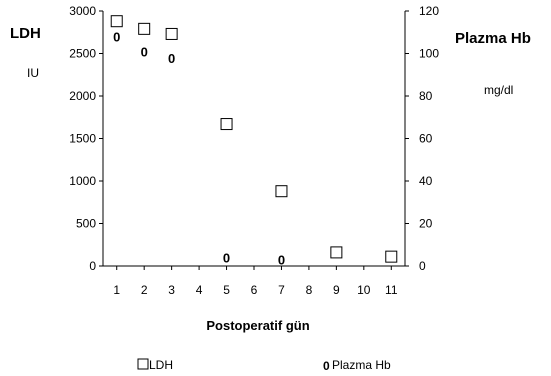  I want to click on left-tick-label: 2000, so click(82, 96).